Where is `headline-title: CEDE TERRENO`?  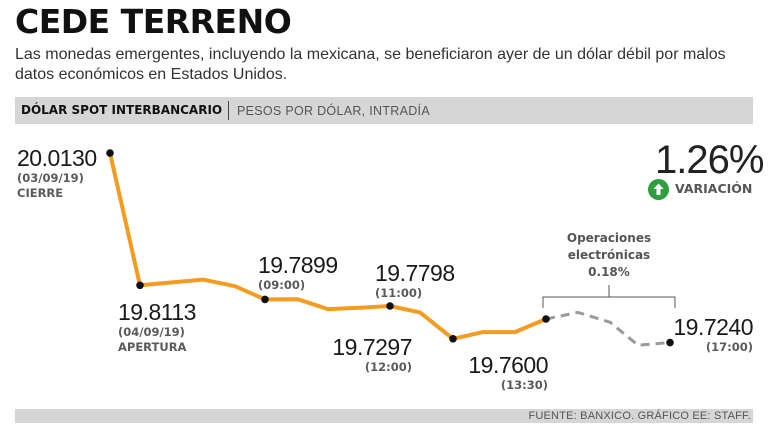
headline-title: CEDE TERRENO is located at coordinates (153, 21).